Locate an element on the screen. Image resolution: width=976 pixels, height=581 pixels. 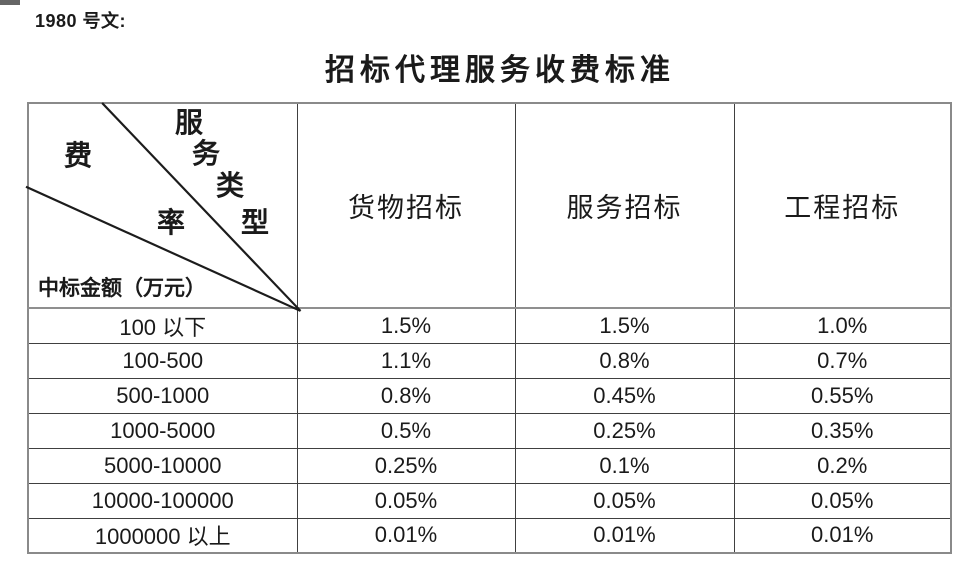
scan-artifact is located at coordinates (10, 2).